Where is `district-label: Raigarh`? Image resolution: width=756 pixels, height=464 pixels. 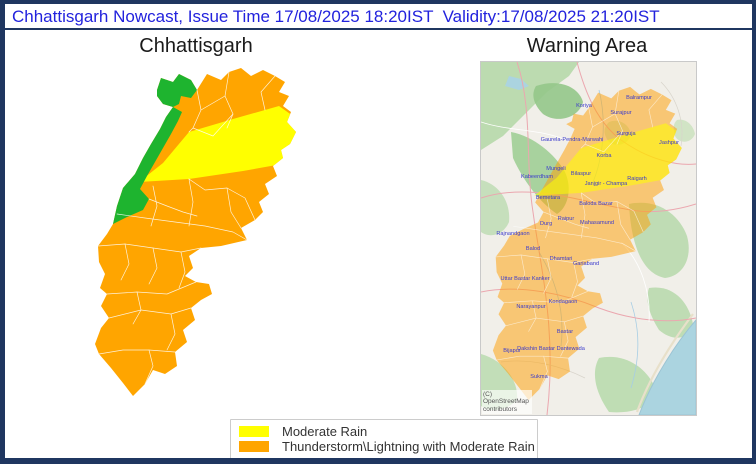 district-label: Raigarh is located at coordinates (637, 179).